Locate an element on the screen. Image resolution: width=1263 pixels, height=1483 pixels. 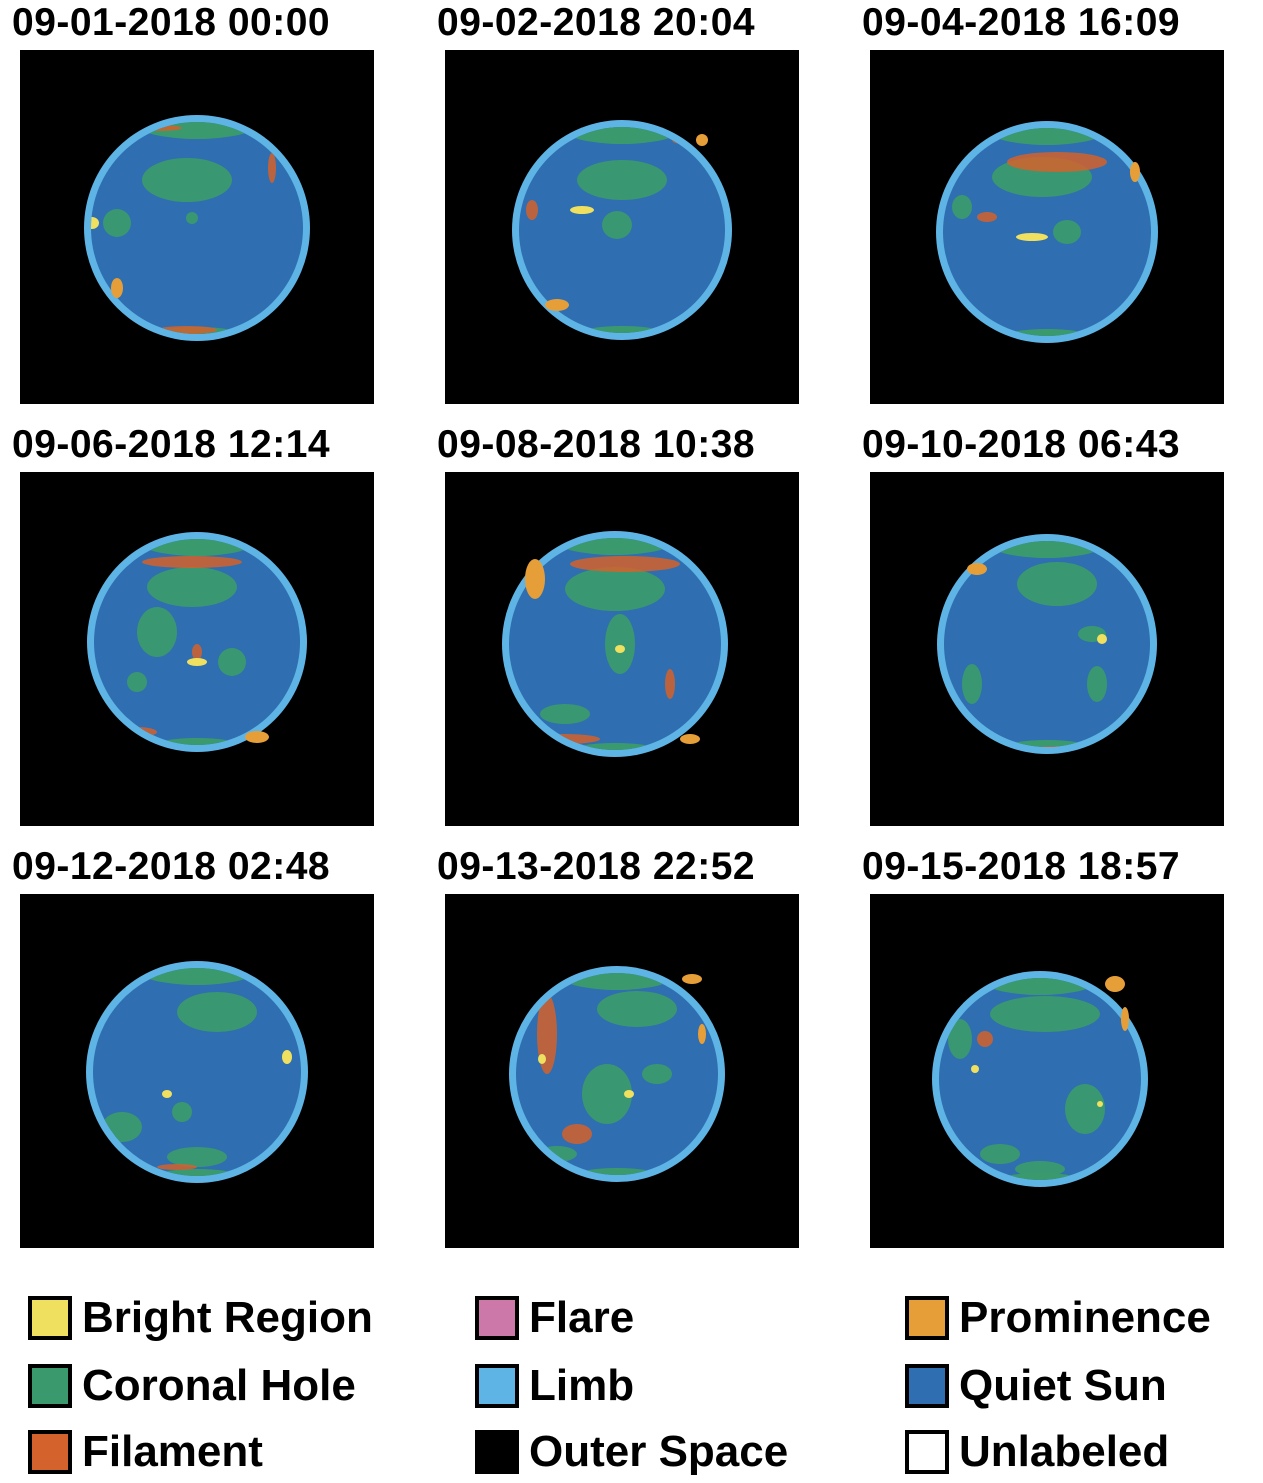
solar-panel-6: 09-10-2018 06:43 is located at coordinates (1052, 625).